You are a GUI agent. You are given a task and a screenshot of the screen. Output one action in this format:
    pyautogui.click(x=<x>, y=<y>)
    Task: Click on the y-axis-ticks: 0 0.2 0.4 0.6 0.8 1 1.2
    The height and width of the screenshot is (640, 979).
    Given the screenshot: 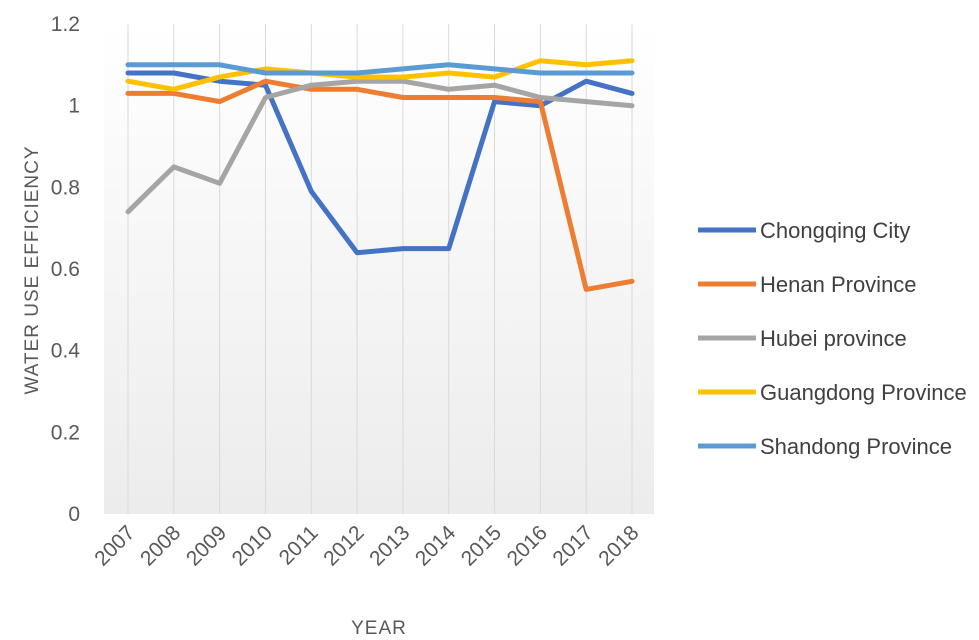 What is the action you would take?
    pyautogui.click(x=66, y=269)
    